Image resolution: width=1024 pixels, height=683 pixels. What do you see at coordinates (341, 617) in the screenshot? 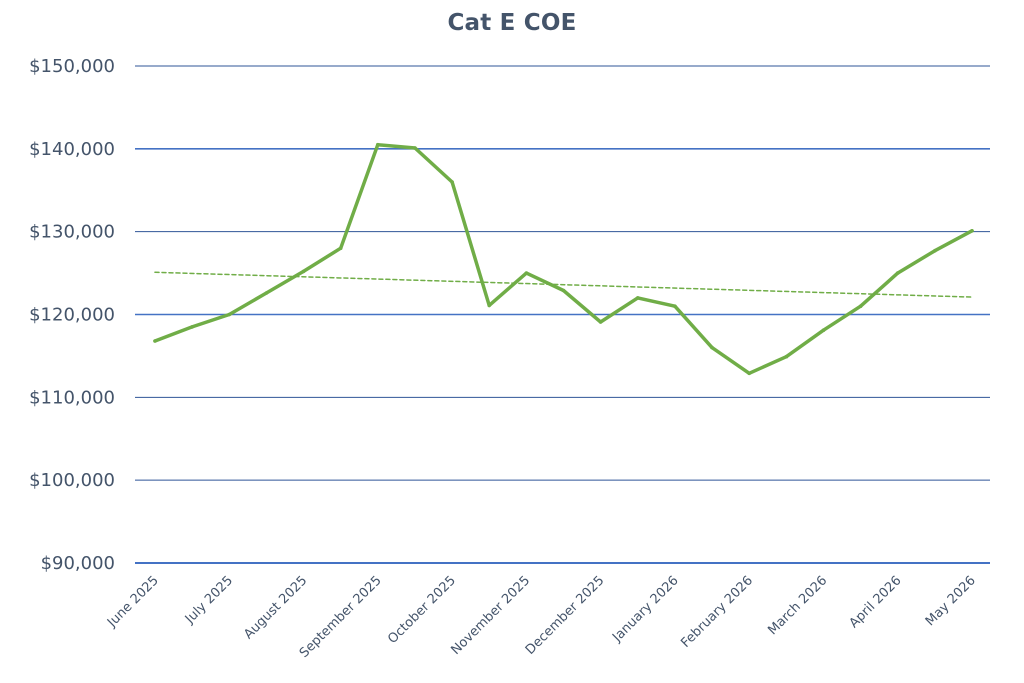
I see `x-tick-label: September 2025` at bounding box center [341, 617].